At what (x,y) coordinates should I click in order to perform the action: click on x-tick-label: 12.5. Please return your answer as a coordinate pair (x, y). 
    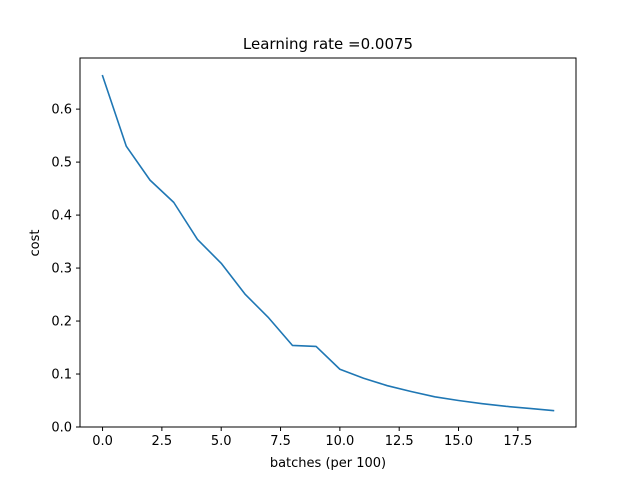
    Looking at the image, I should click on (399, 441).